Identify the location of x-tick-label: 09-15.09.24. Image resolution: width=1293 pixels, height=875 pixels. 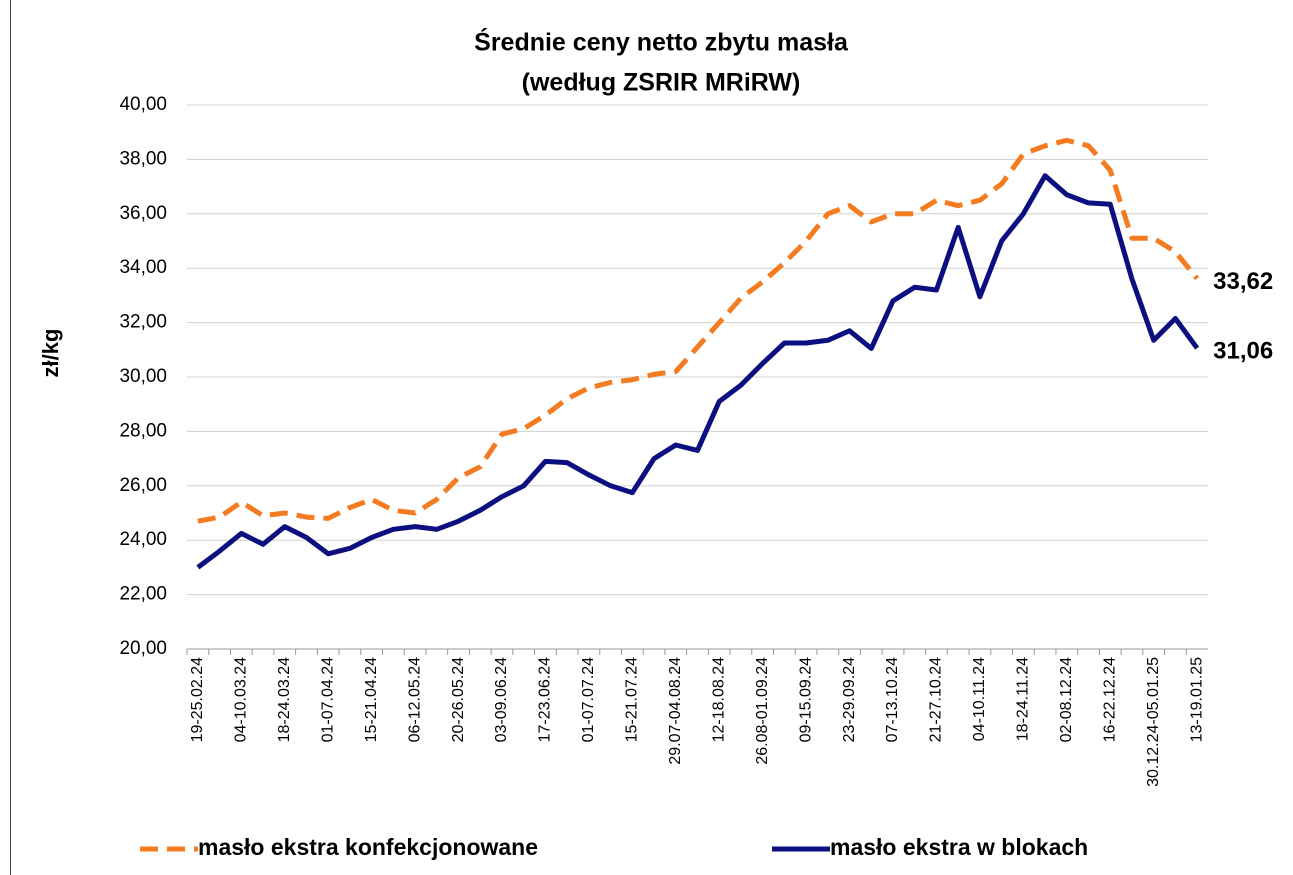
(805, 700).